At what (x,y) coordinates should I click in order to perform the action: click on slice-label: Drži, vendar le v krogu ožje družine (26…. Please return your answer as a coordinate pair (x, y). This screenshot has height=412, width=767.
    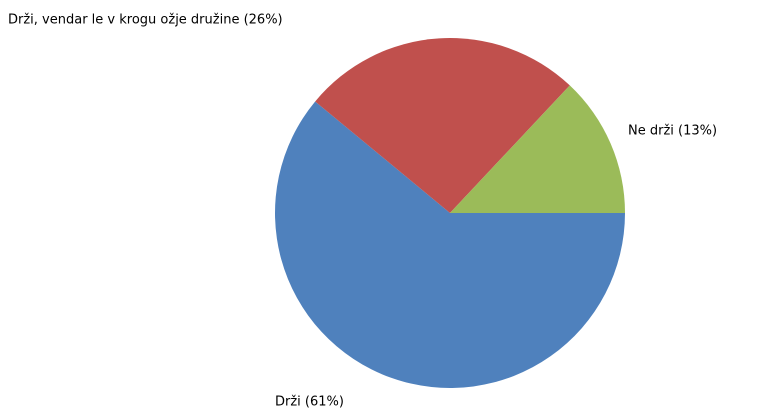
    Looking at the image, I should click on (145, 20).